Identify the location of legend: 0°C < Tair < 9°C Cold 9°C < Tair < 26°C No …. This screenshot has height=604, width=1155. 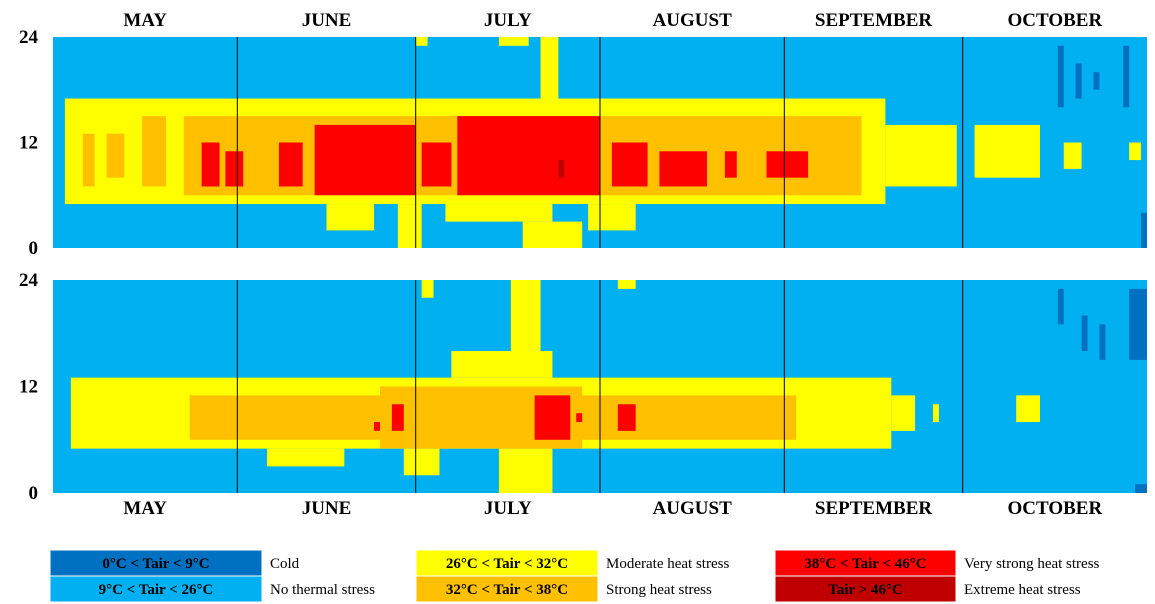
(574, 576).